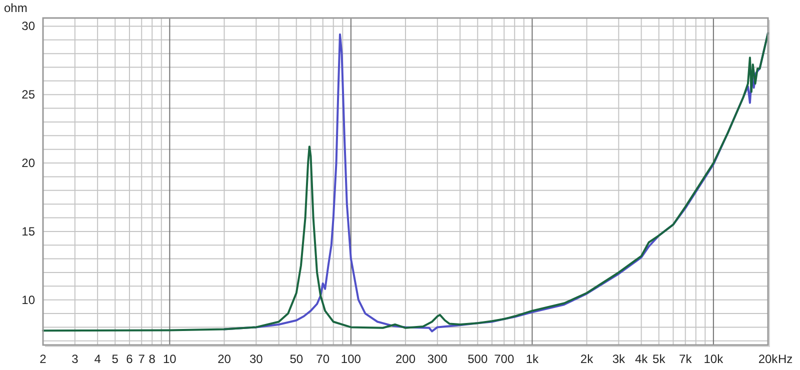 This screenshot has height=370, width=800. I want to click on x-tick-label: 20k, so click(768, 359).